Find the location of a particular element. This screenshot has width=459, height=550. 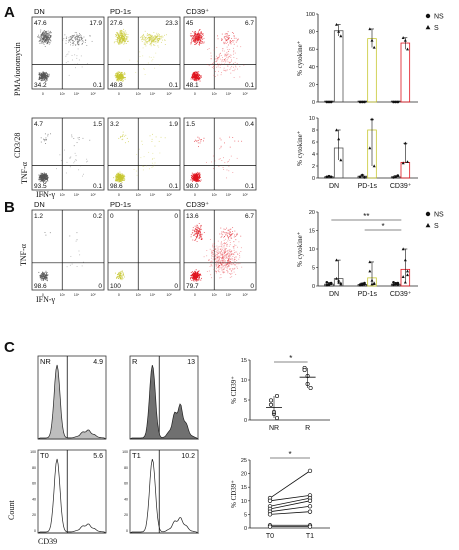

histogram-tick: 40 is located at coordinates (126, 499).